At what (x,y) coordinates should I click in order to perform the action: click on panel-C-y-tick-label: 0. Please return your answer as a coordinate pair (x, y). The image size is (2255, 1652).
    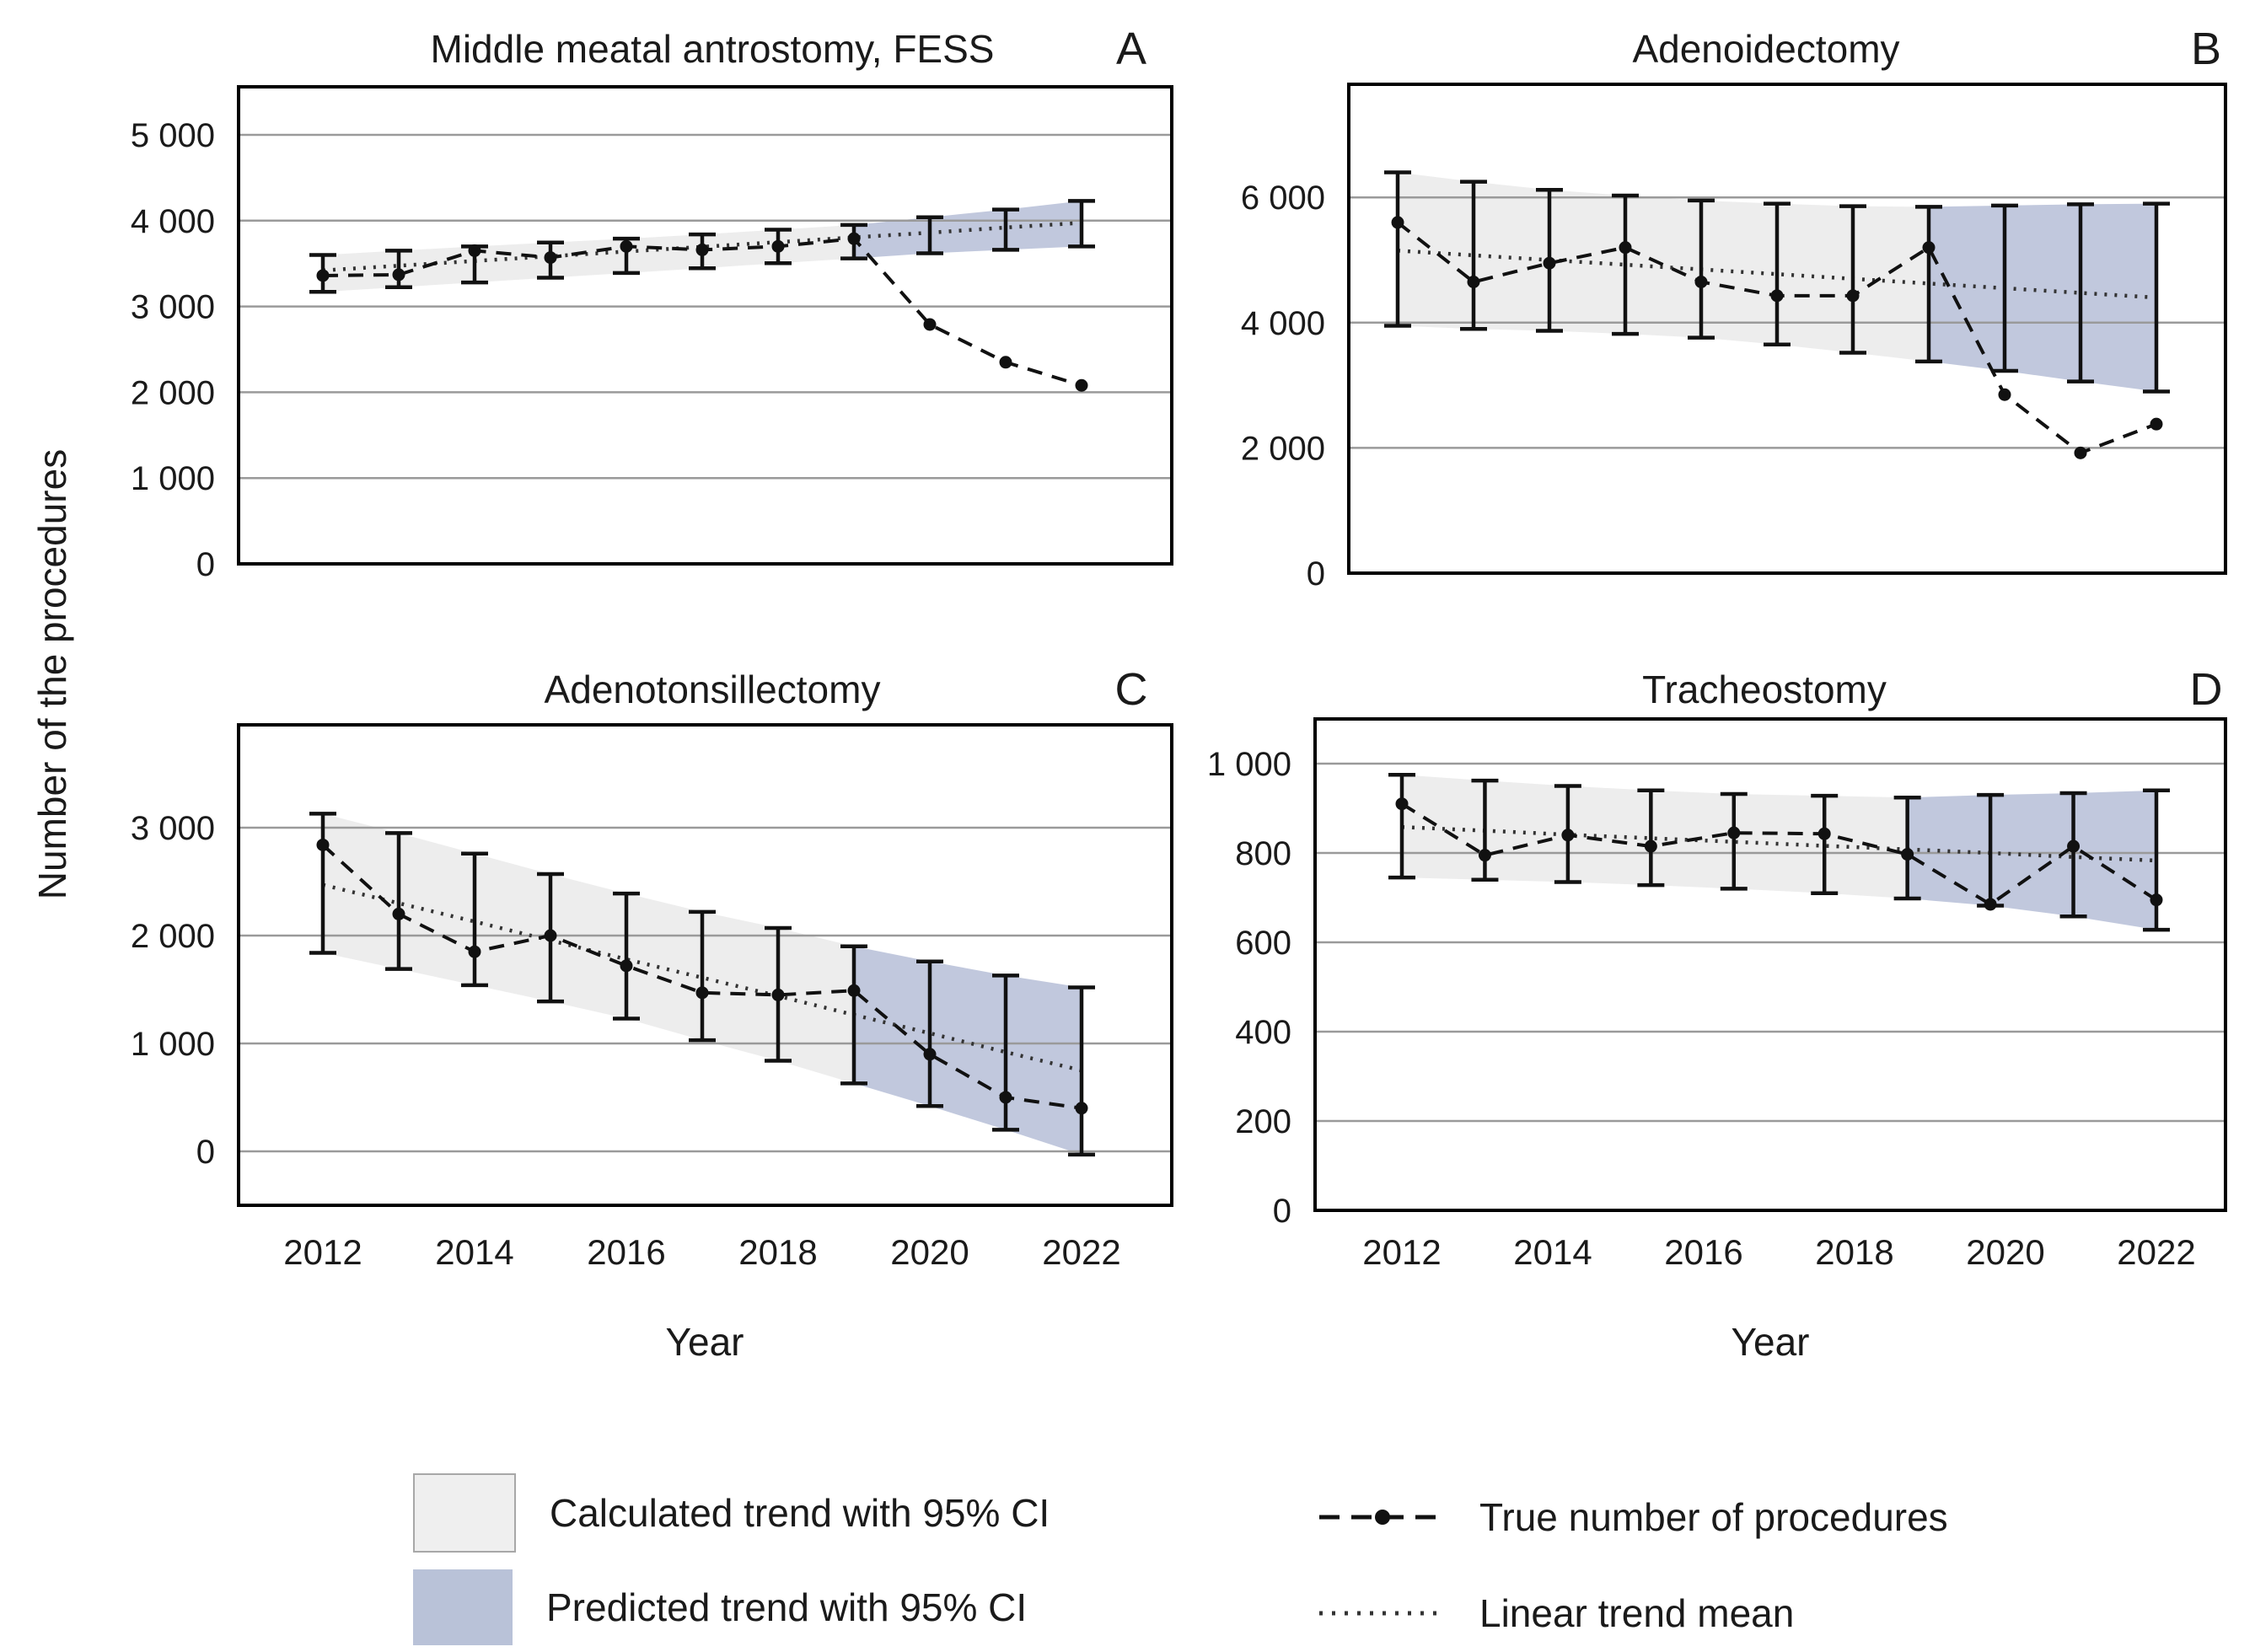
    Looking at the image, I should click on (205, 1152).